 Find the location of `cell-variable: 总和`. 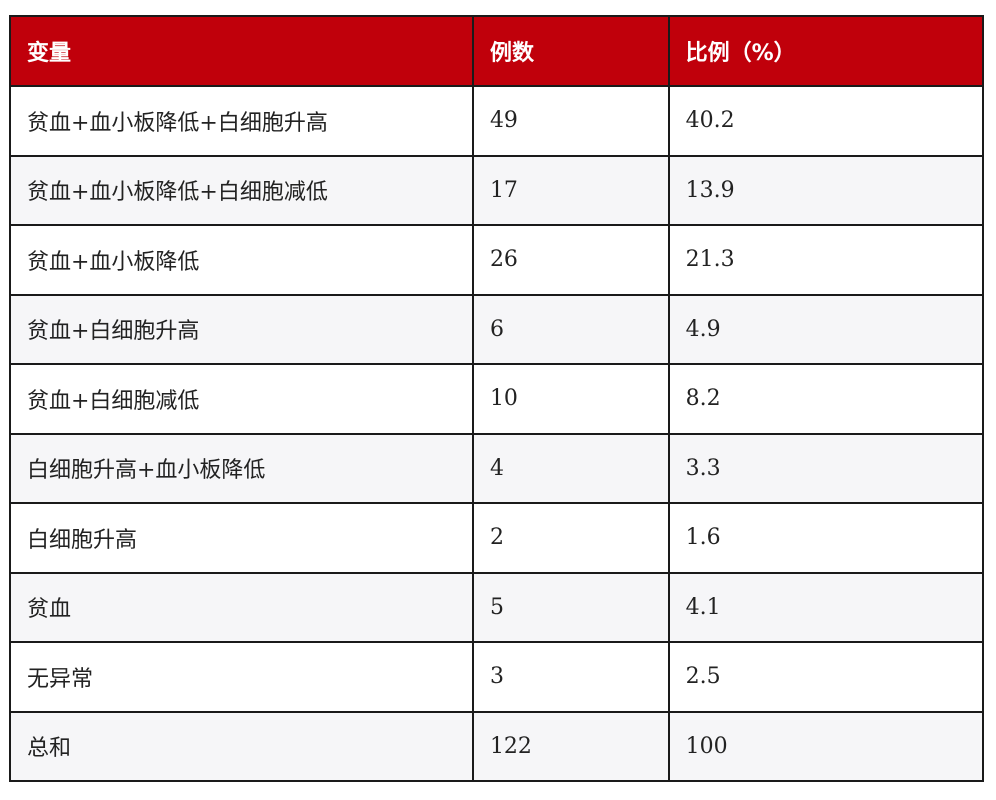

cell-variable: 总和 is located at coordinates (241, 746).